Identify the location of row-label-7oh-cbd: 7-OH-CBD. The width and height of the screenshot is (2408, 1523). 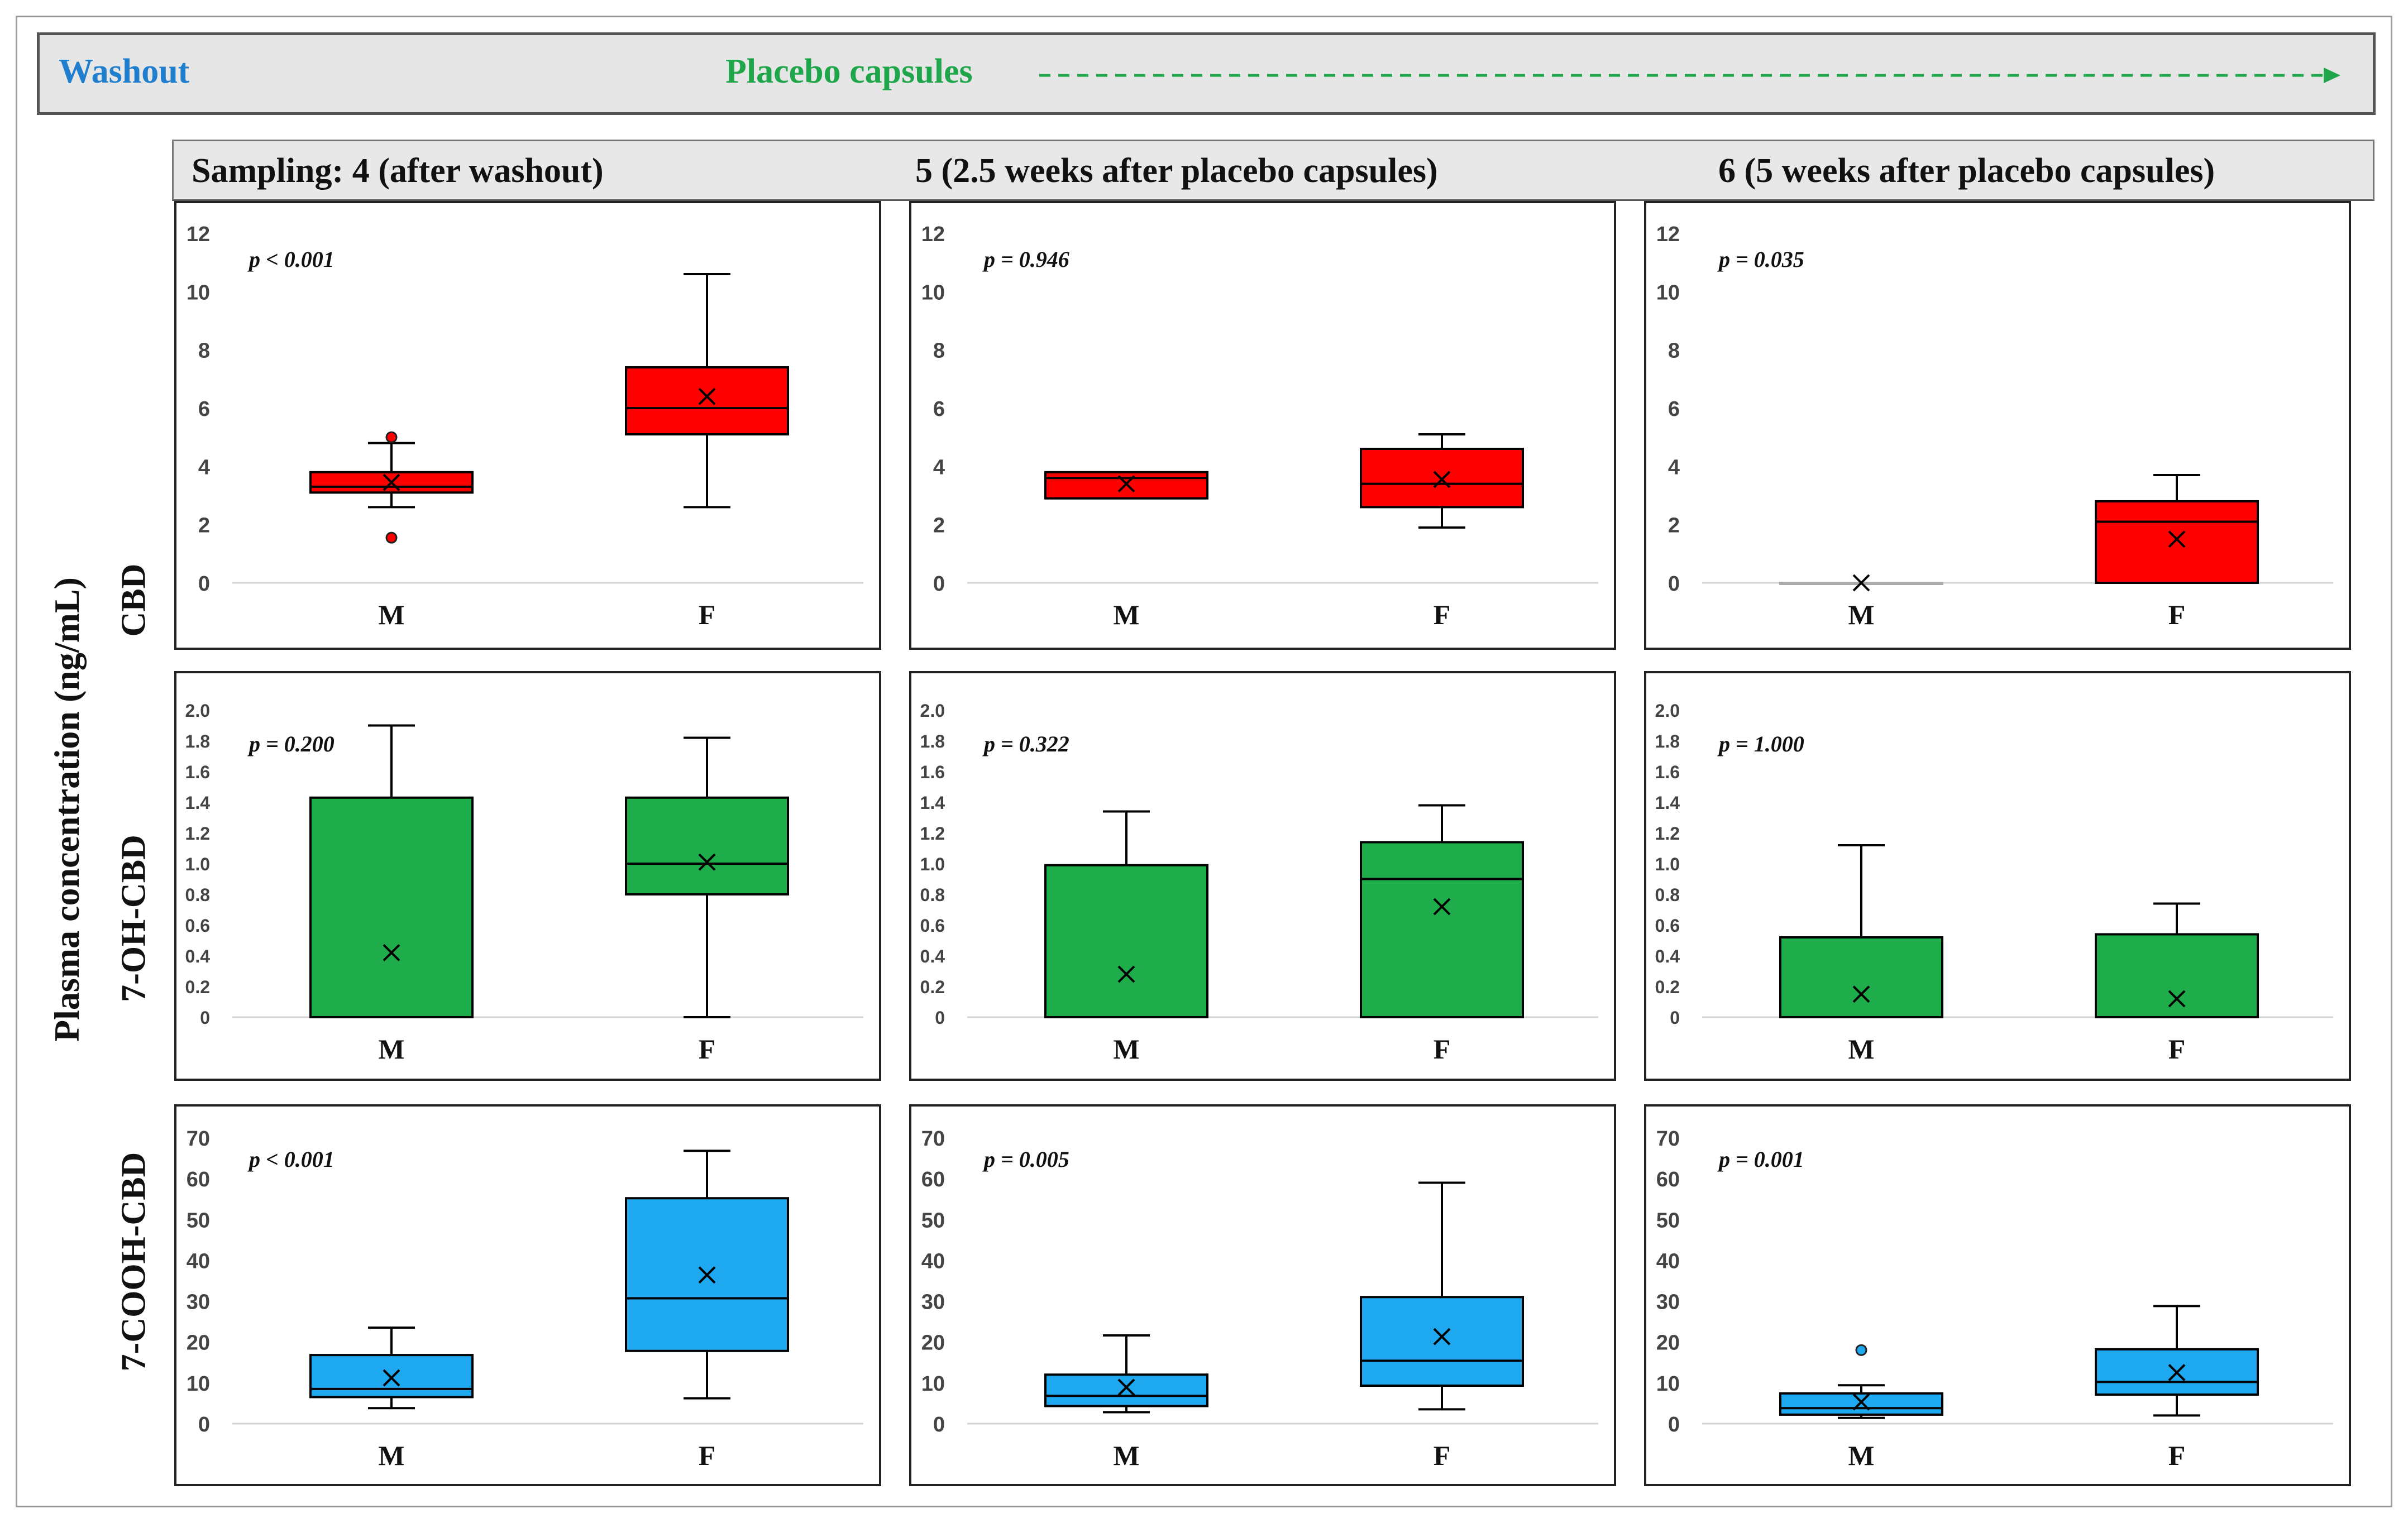
(133, 918).